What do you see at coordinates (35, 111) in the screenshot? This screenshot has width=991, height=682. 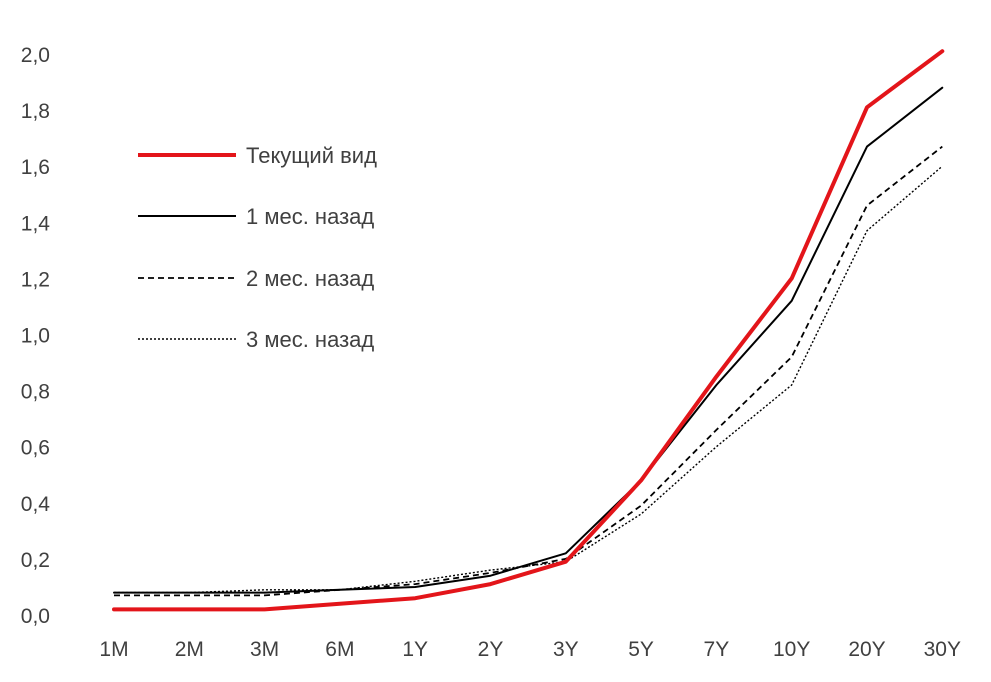 I see `y-tick-label: 1,8` at bounding box center [35, 111].